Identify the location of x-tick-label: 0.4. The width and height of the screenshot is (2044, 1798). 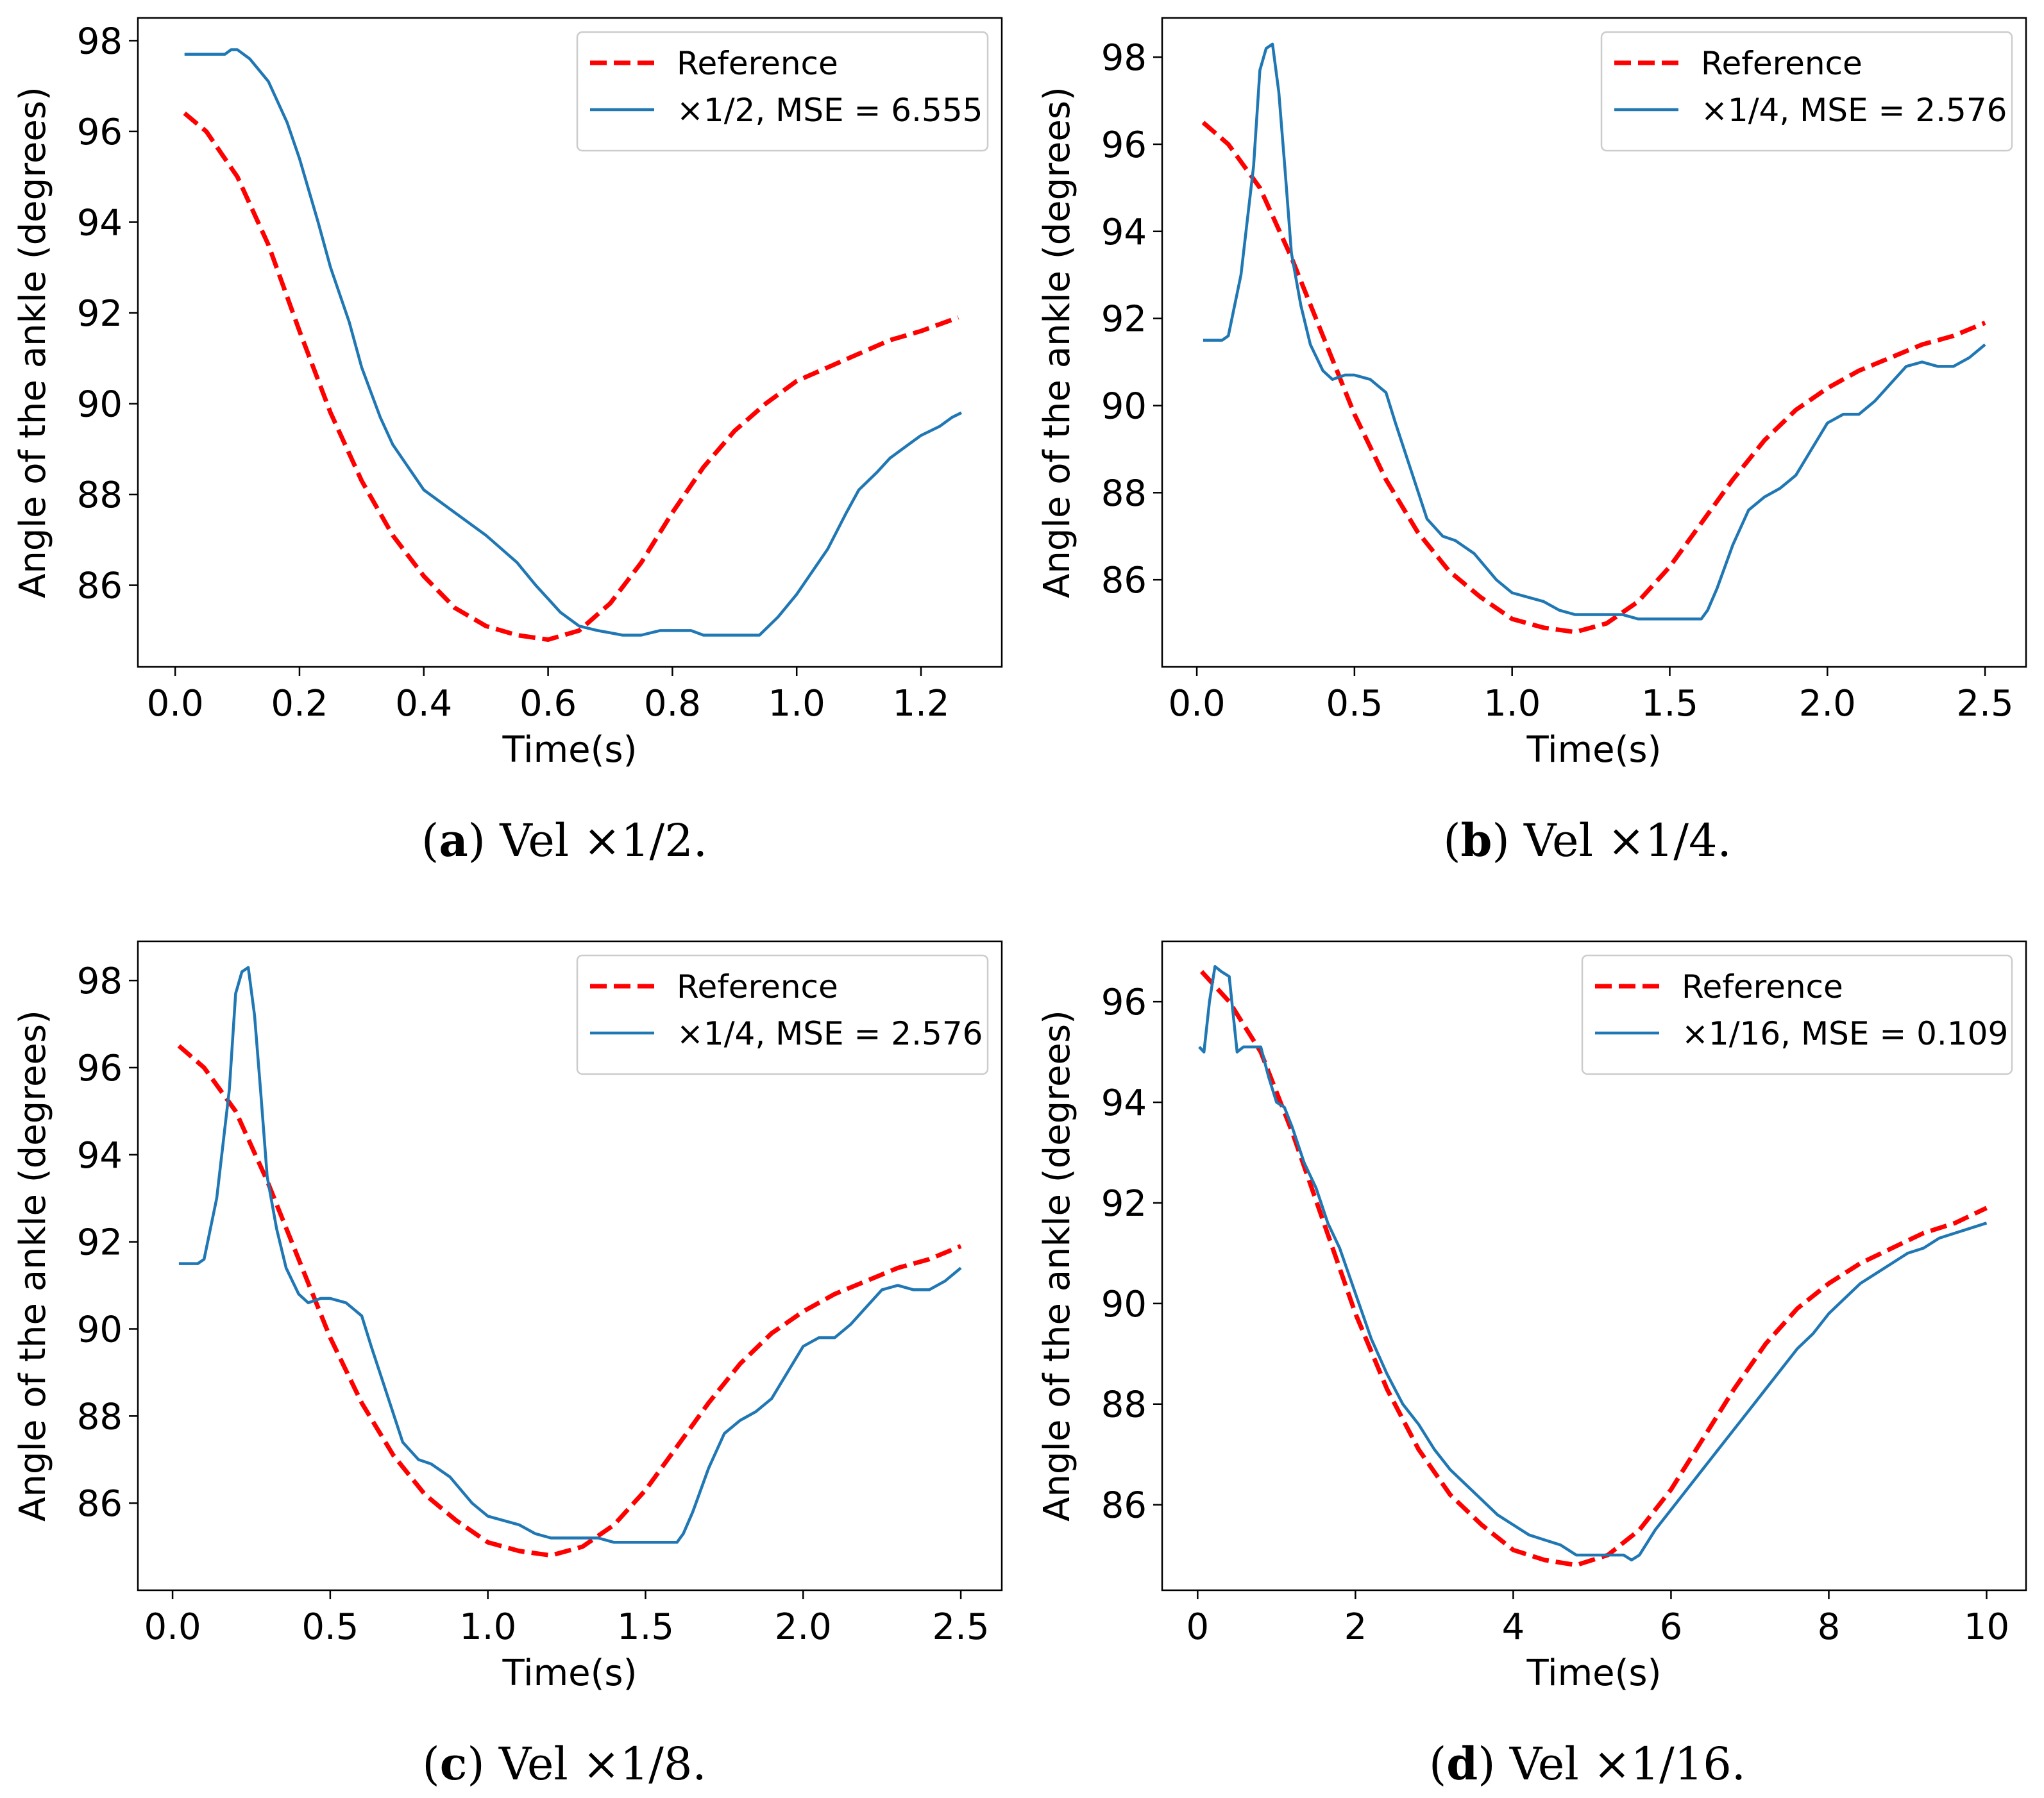
(423, 704).